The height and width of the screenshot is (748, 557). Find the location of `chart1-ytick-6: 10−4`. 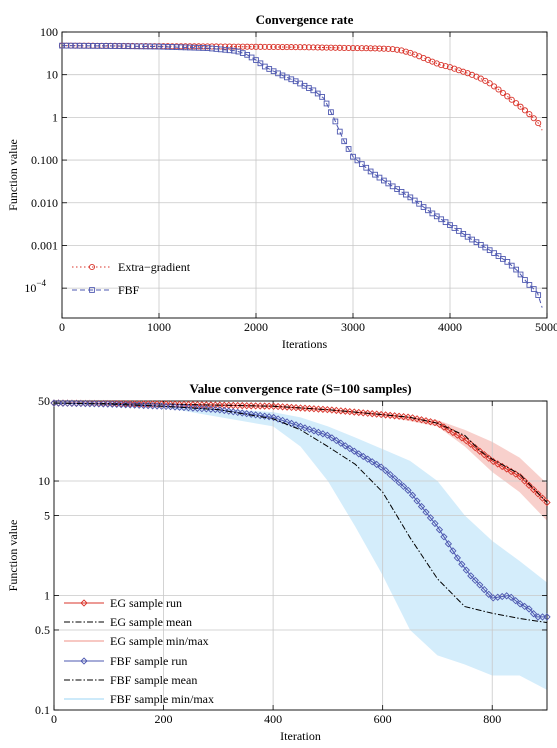

chart1-ytick-6: 10−4 is located at coordinates (35, 286).